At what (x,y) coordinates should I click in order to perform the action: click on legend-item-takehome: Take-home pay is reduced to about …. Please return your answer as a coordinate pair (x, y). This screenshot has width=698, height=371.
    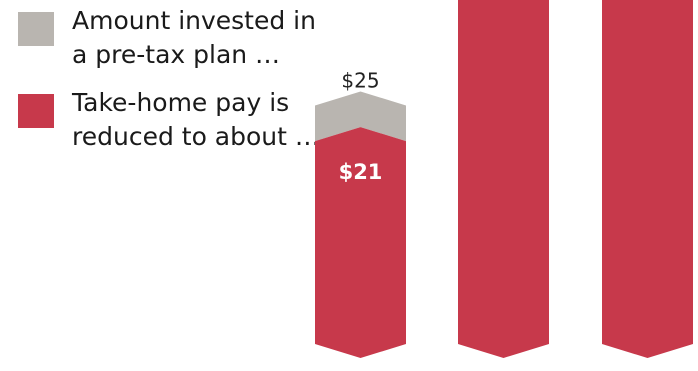
    Looking at the image, I should click on (183, 120).